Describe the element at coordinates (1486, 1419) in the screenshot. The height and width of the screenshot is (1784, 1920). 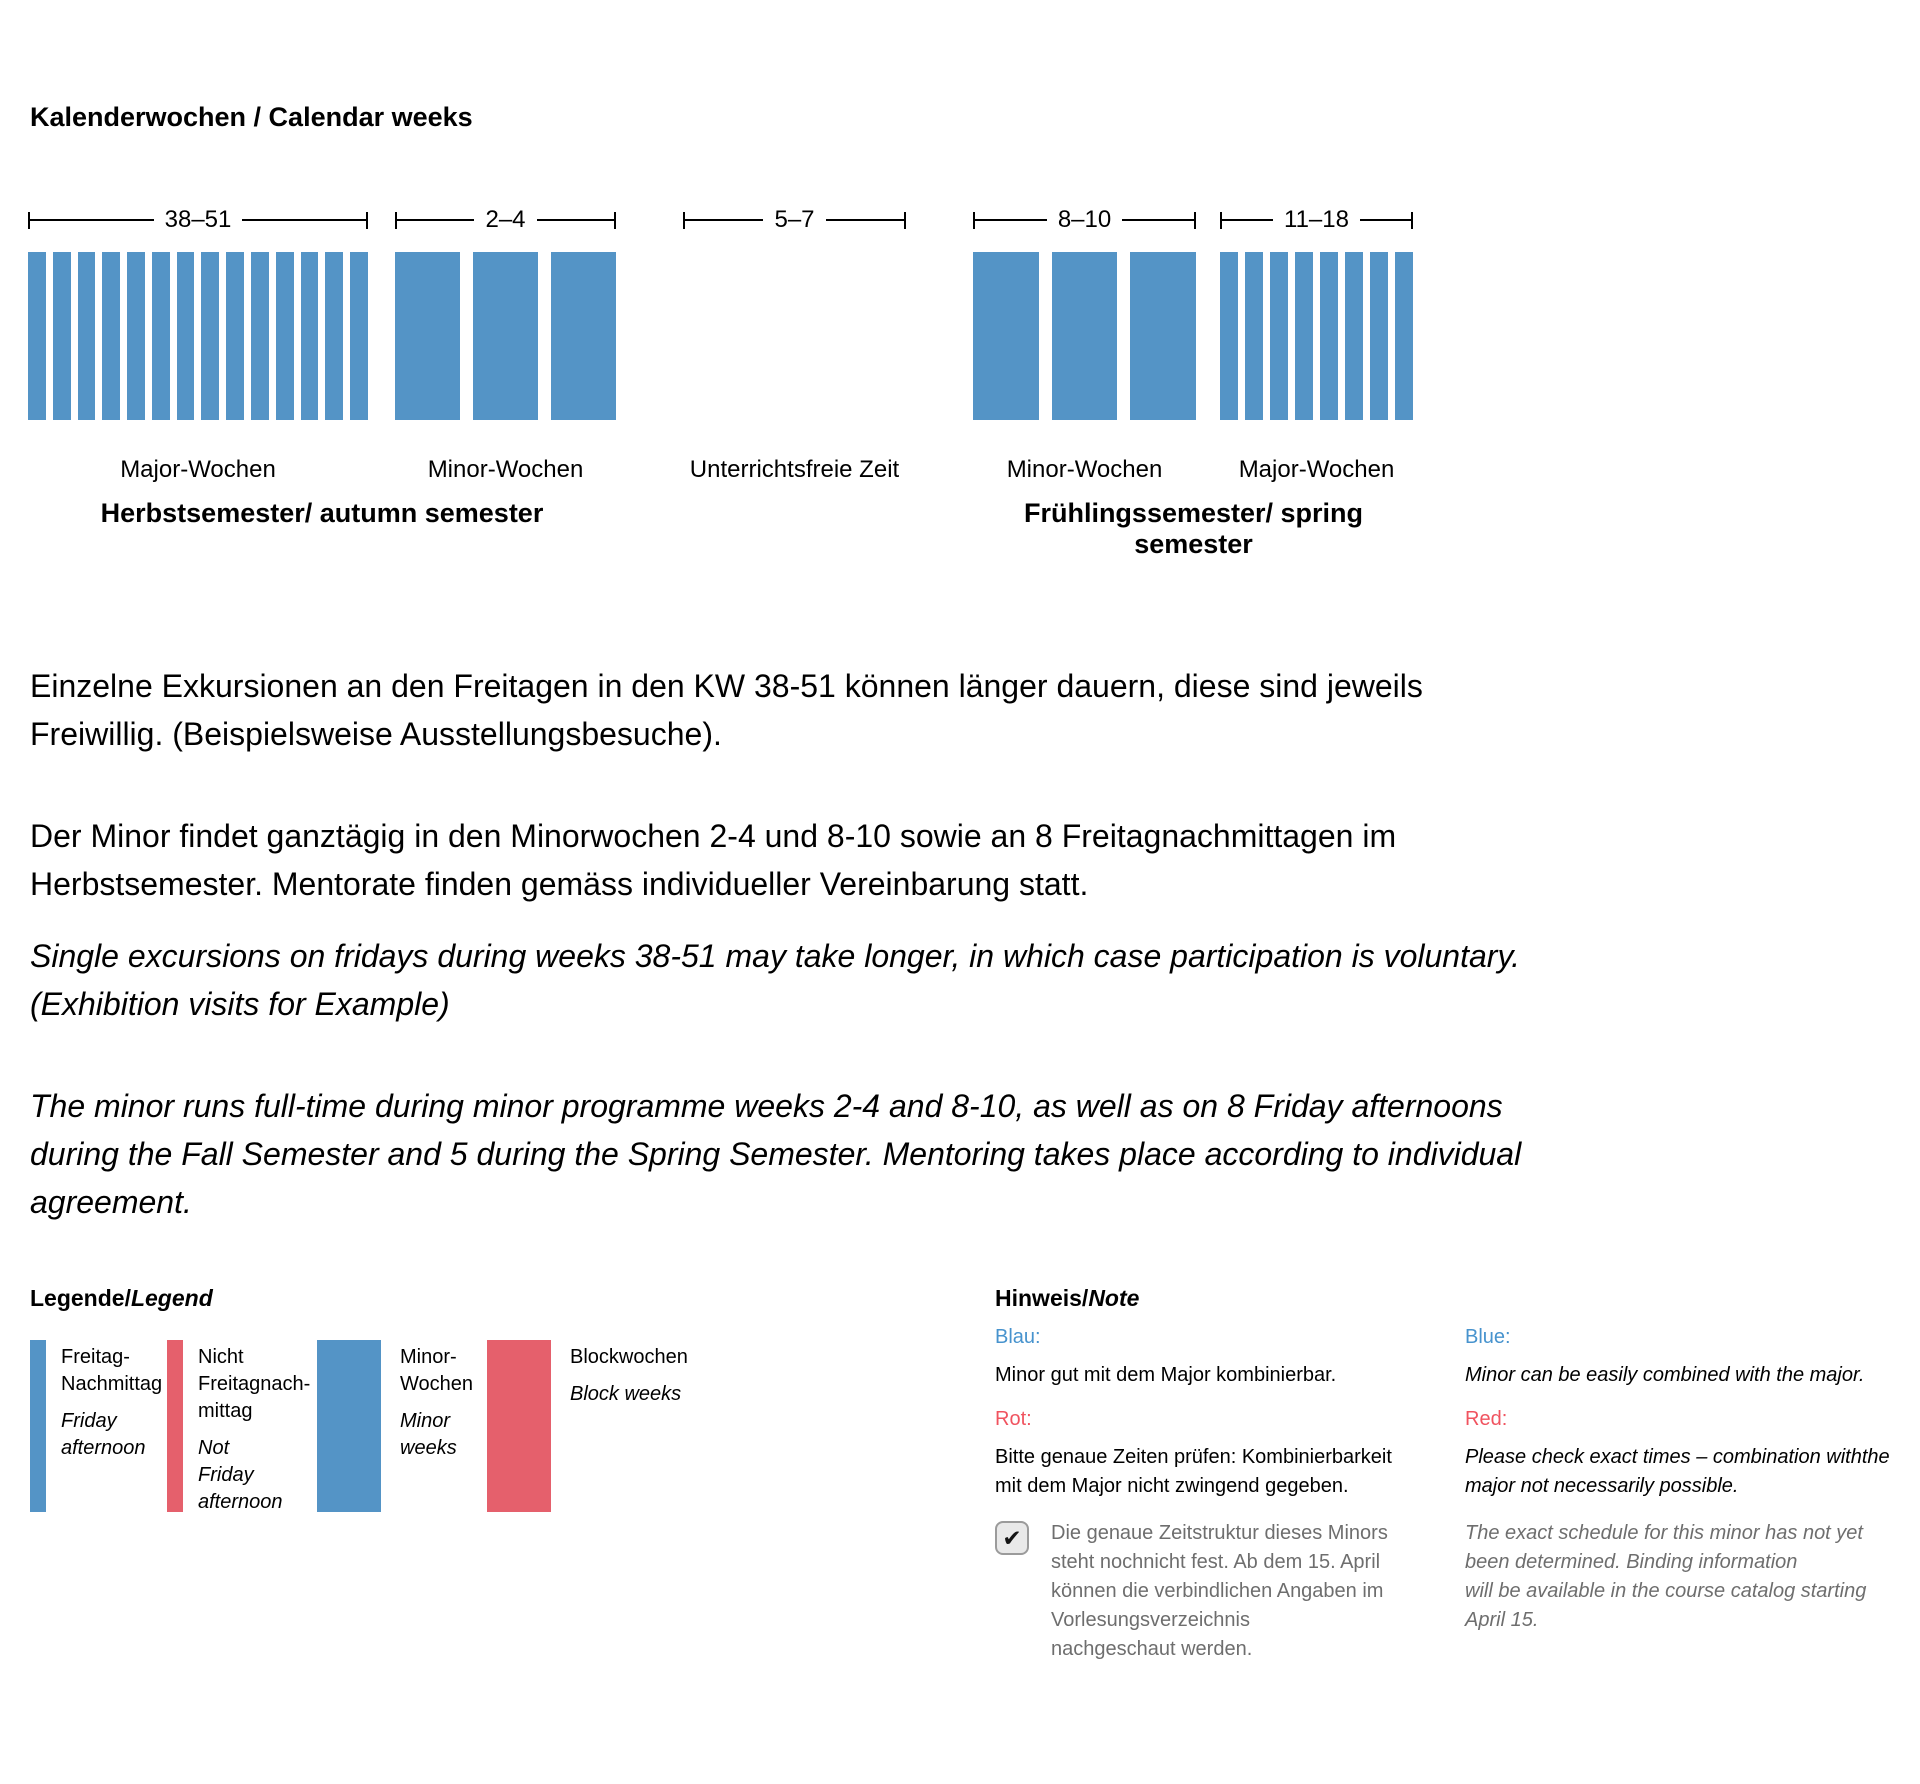
I see `note-red-label: Red:` at that location.